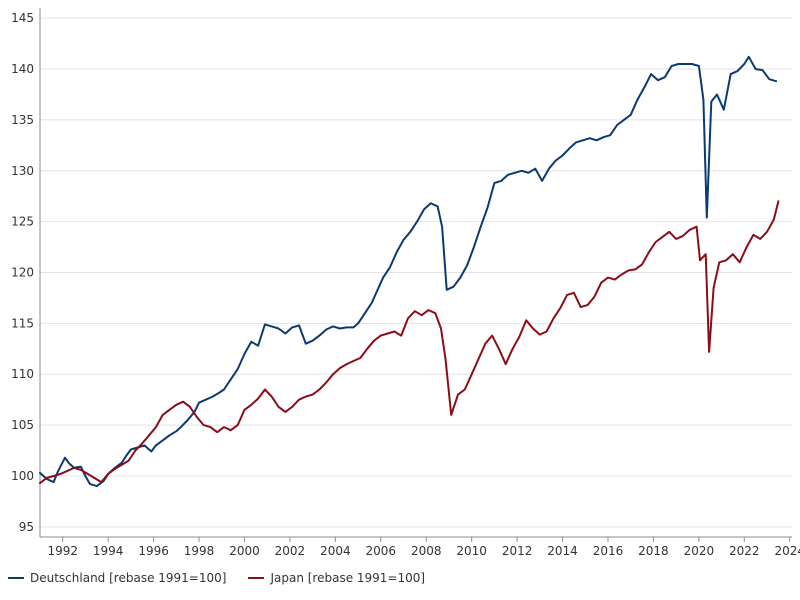 The width and height of the screenshot is (800, 600). I want to click on legend-item-japan: Japan [rebase 1991=100], so click(336, 578).